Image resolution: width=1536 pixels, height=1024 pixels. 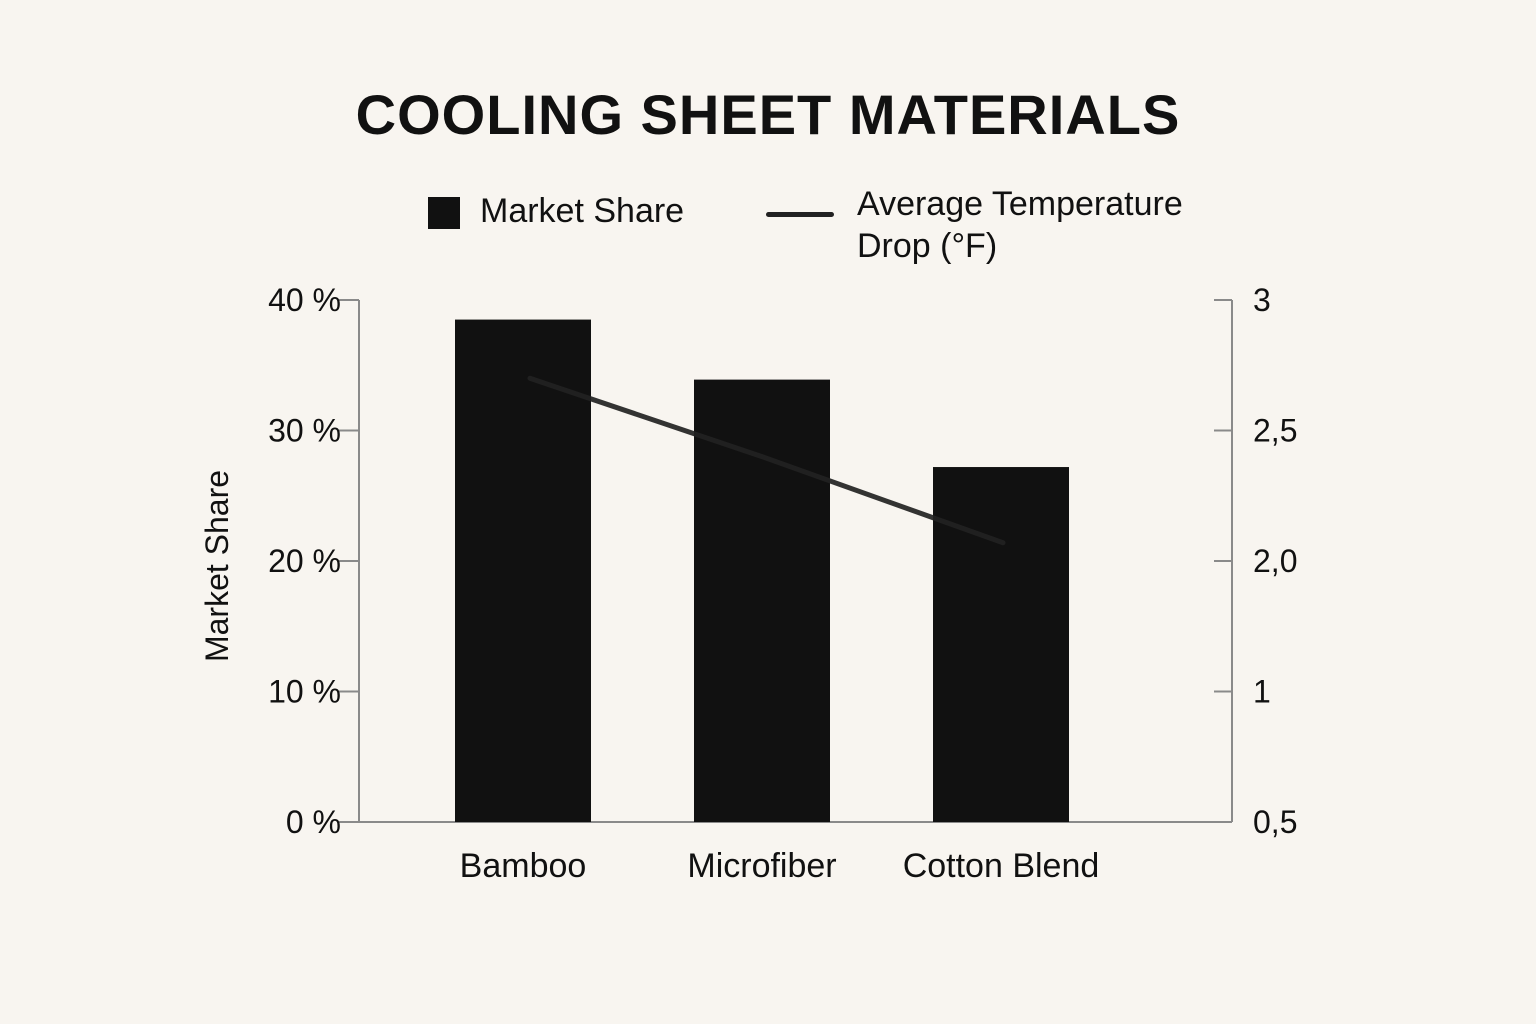 I want to click on bar-cotton-blend, so click(x=1001, y=644).